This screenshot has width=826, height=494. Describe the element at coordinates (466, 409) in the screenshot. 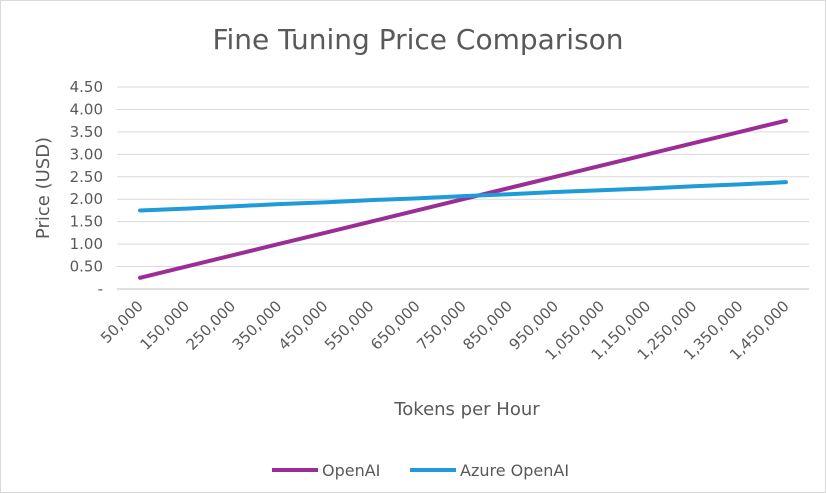

I see `x-axis-title: Tokens per Hour` at that location.